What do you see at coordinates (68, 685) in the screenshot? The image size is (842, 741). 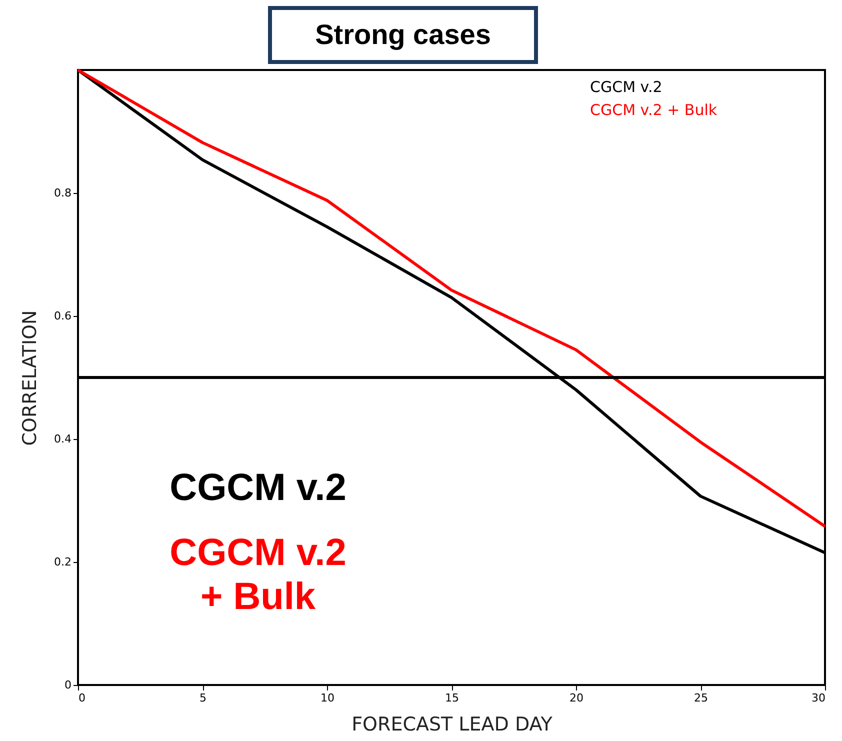 I see `y-tick-label: 0` at bounding box center [68, 685].